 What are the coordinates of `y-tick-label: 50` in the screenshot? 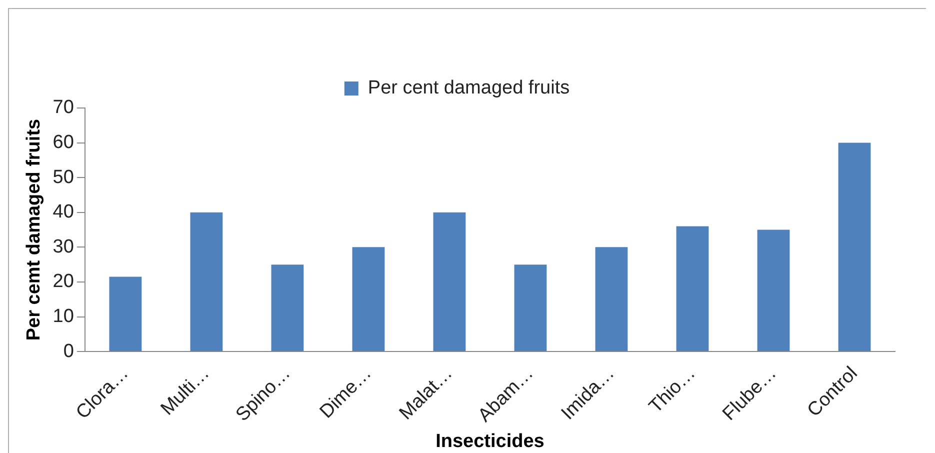 It's located at (63, 177).